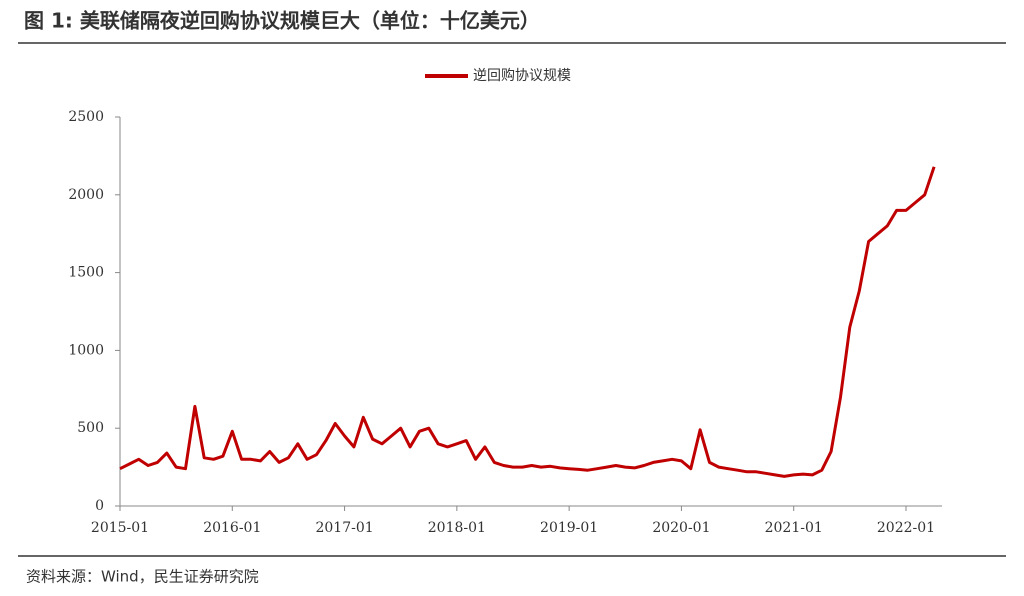  I want to click on x-tick-label: 2016-01, so click(232, 528).